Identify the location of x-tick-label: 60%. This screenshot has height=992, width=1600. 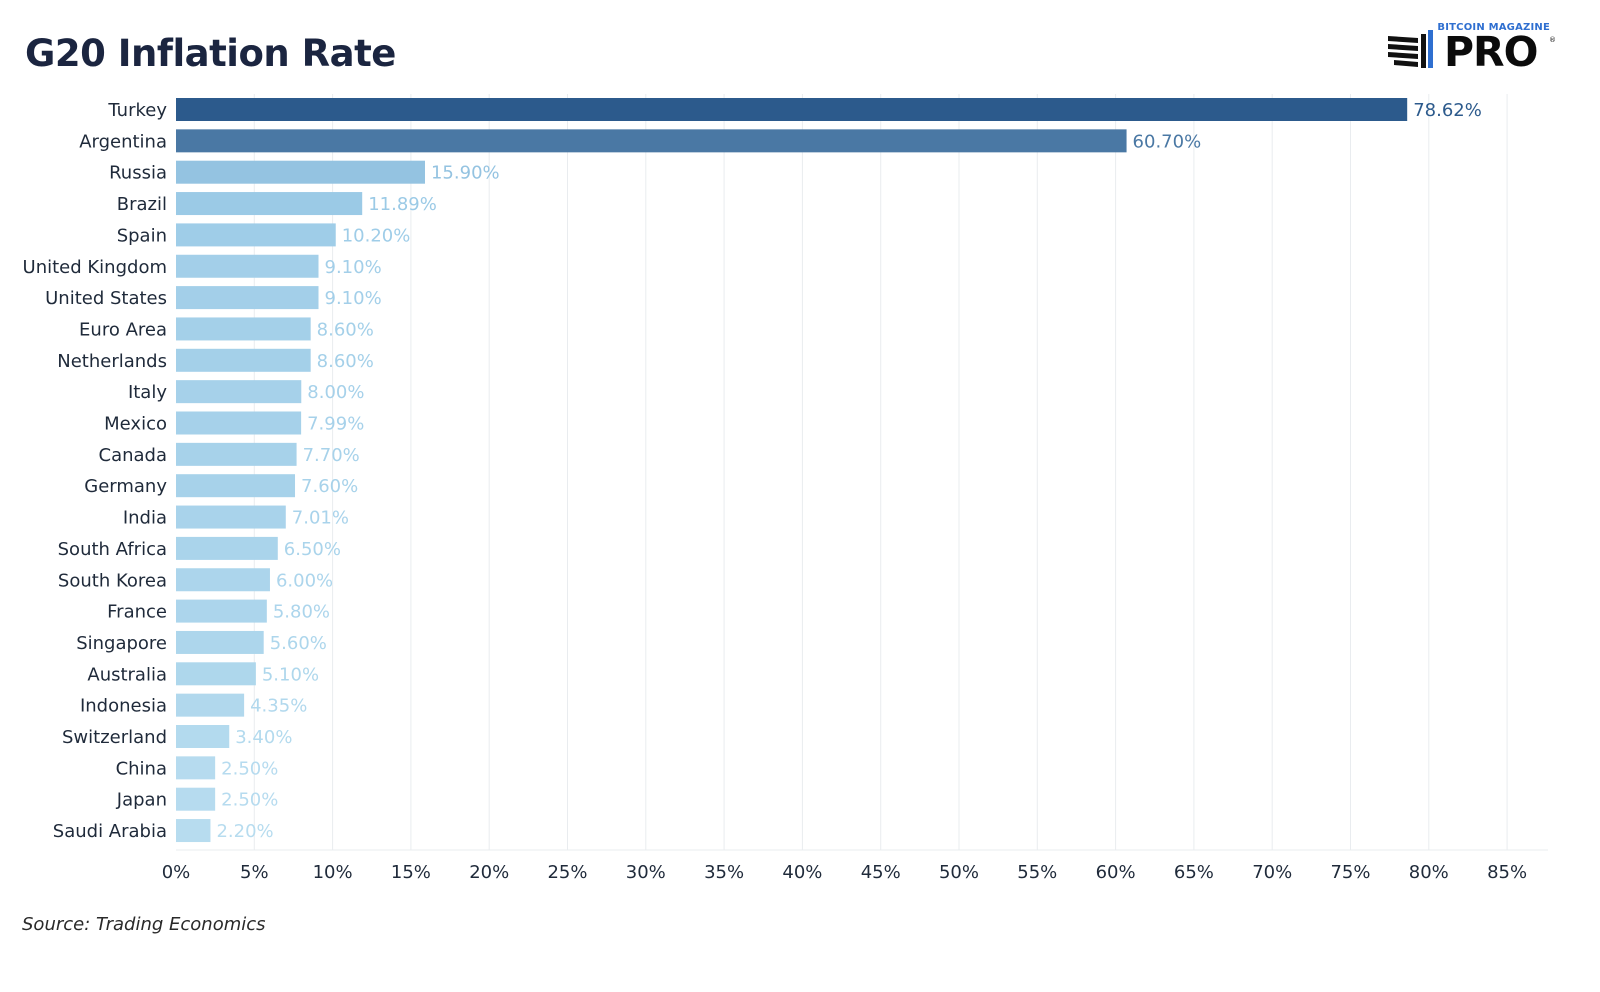
(1116, 872).